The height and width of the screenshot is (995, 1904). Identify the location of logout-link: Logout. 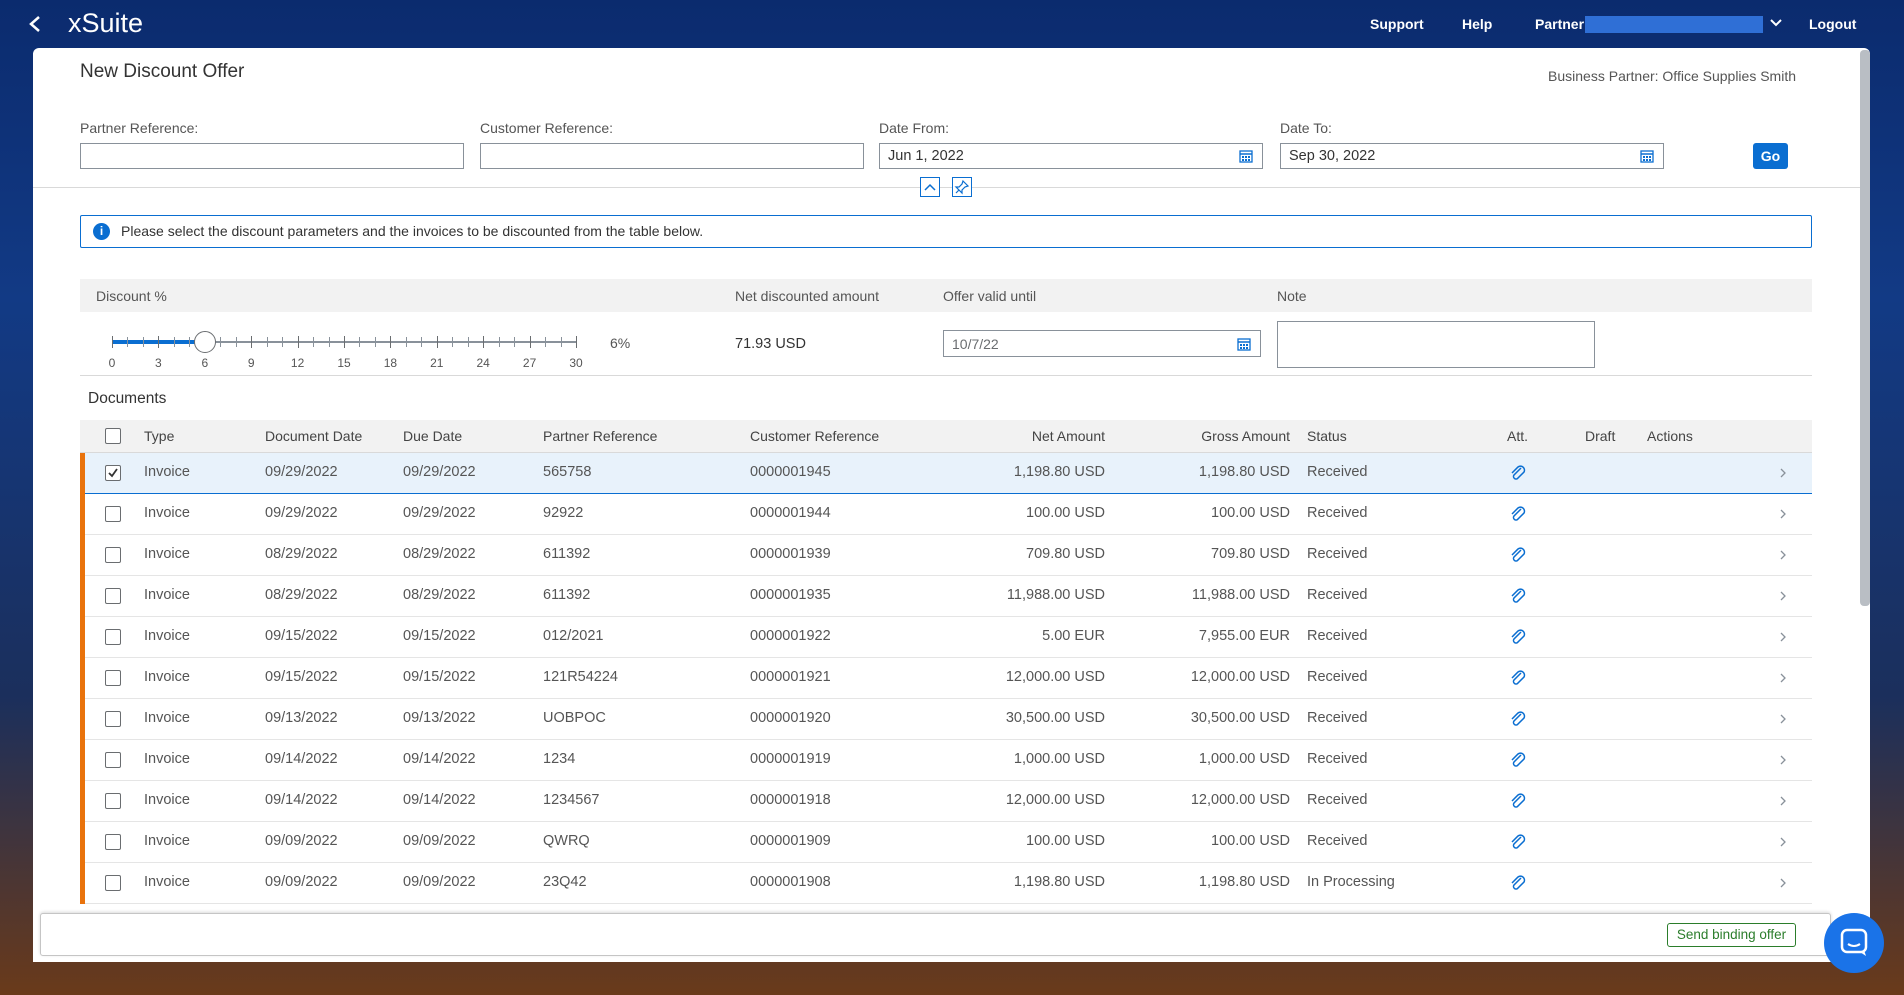
(1832, 24).